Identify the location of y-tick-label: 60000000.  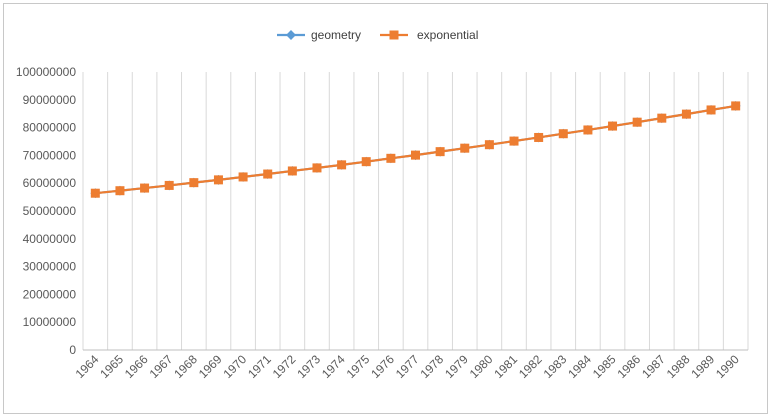
(50, 183).